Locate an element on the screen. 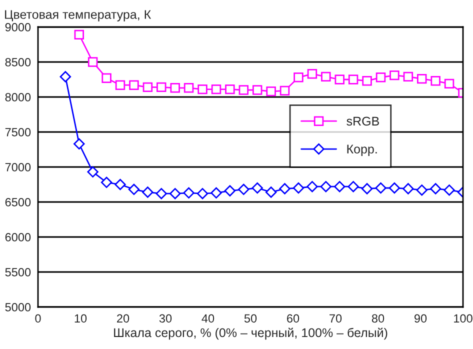 The image size is (473, 349). y-tick-label: 9000 is located at coordinates (18, 27).